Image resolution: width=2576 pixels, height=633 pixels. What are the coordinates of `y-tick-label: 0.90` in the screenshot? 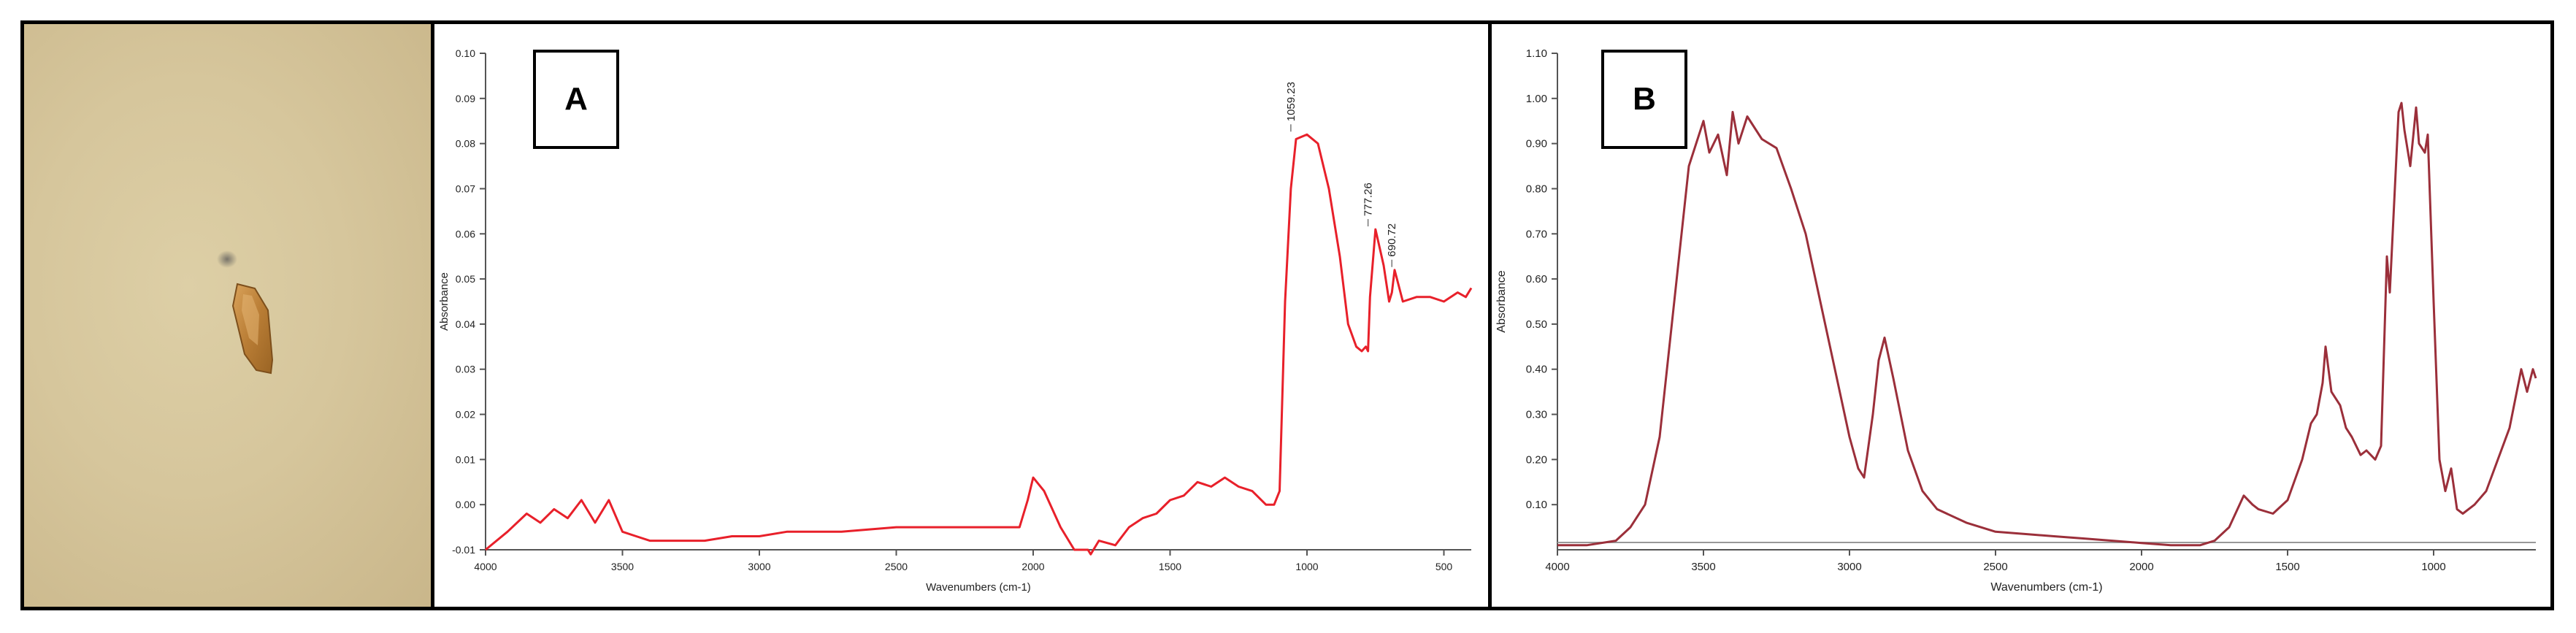 It's located at (1537, 144).